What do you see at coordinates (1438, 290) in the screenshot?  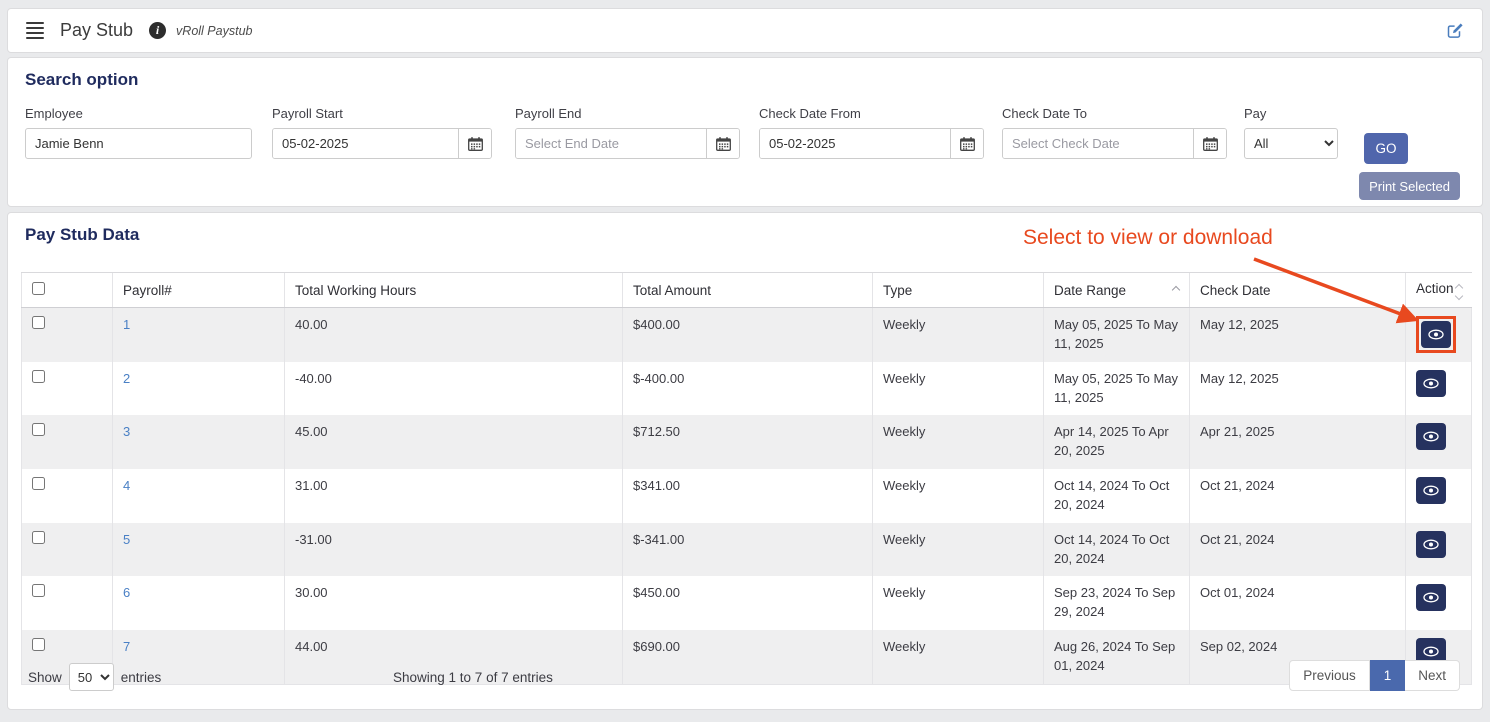 I see `col-header-action: Action` at bounding box center [1438, 290].